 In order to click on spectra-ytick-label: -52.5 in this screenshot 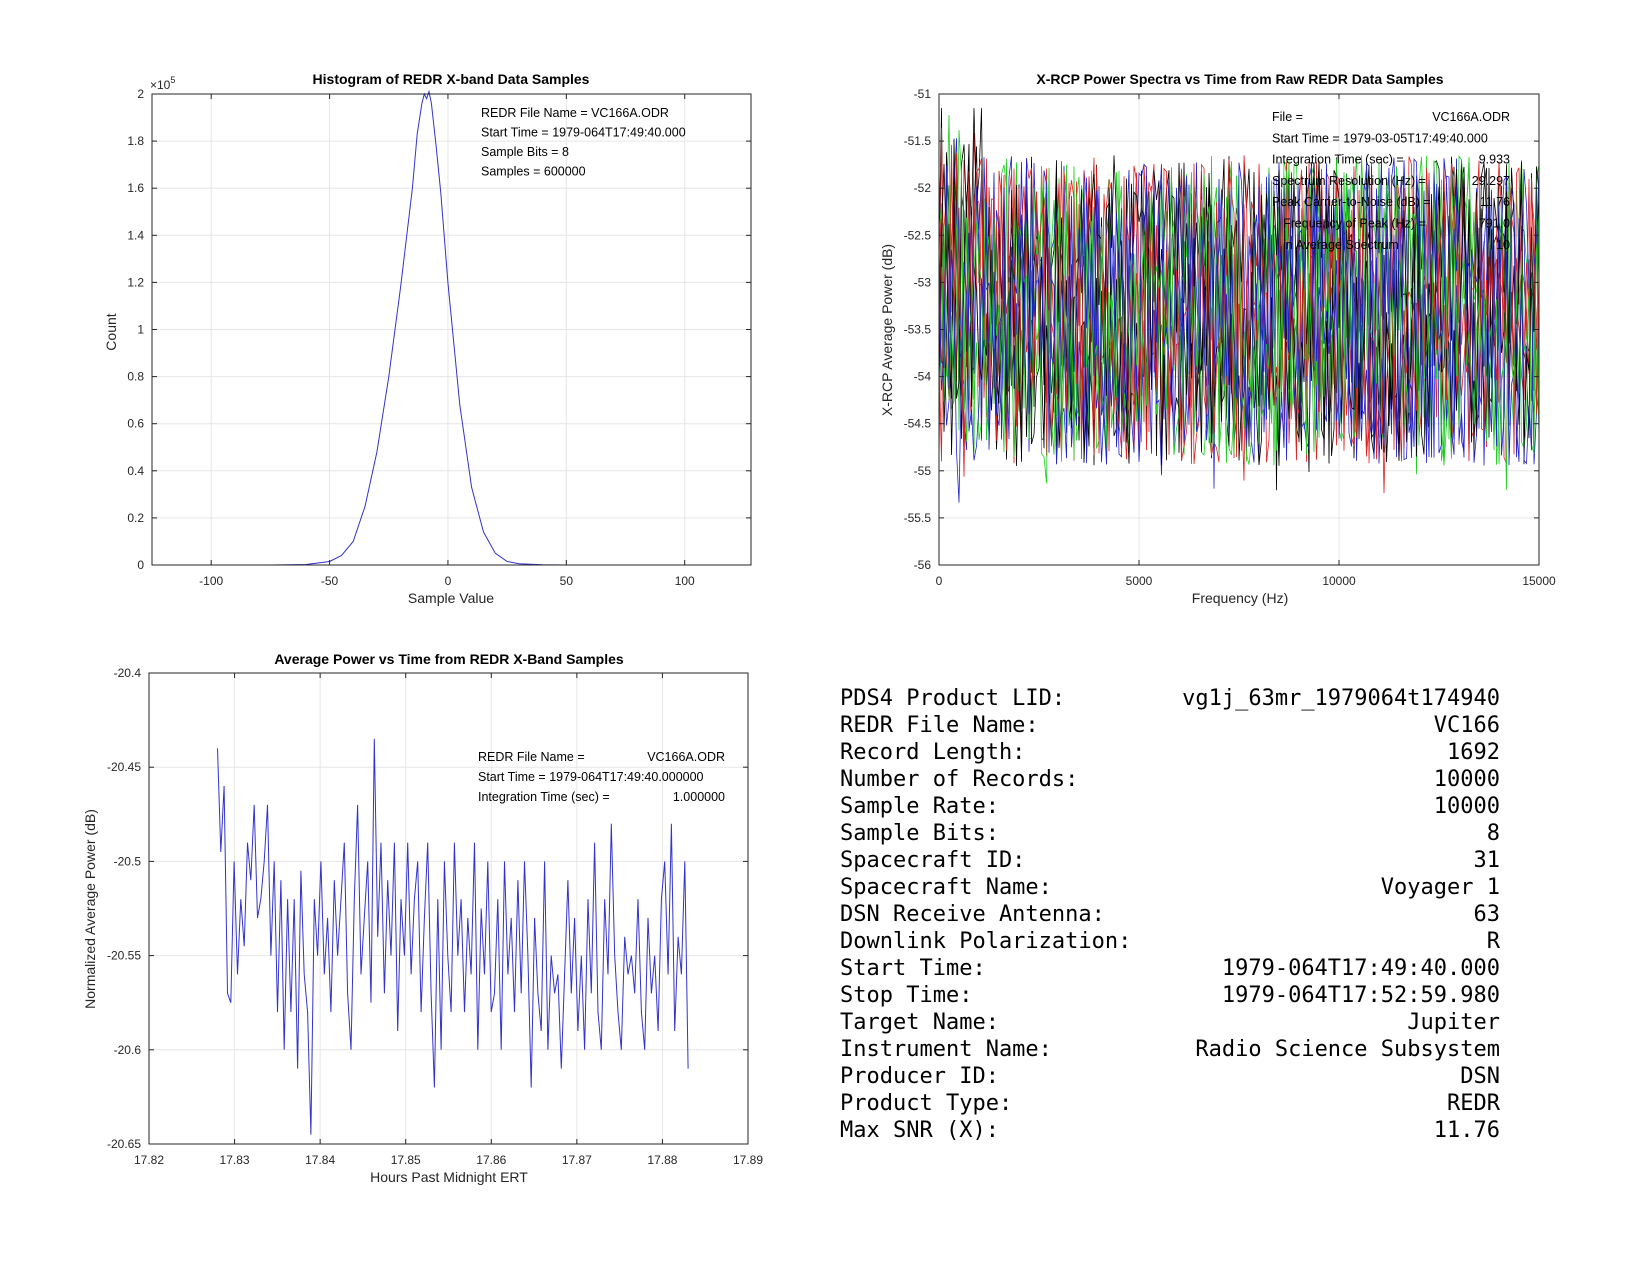, I will do `click(918, 235)`.